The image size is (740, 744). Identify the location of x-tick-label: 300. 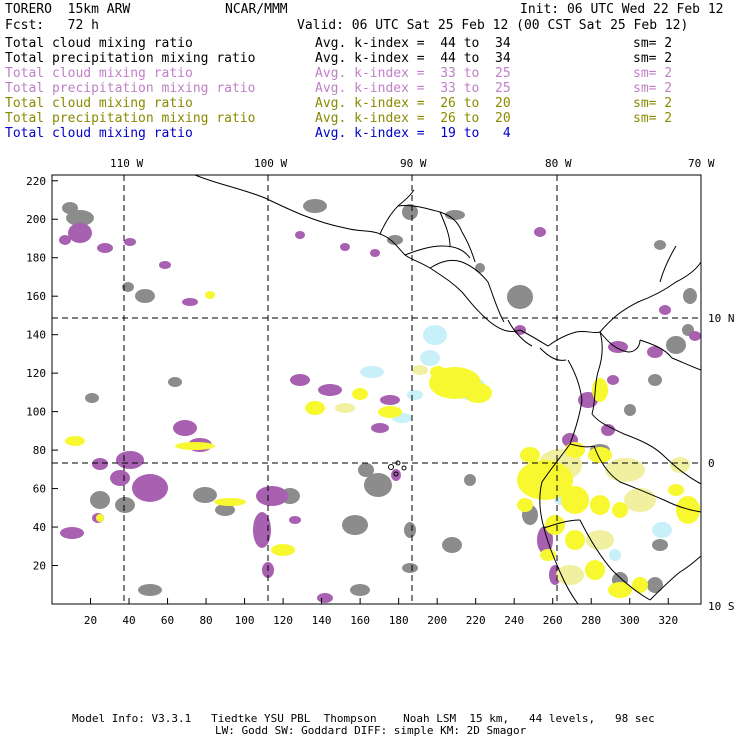
(630, 620).